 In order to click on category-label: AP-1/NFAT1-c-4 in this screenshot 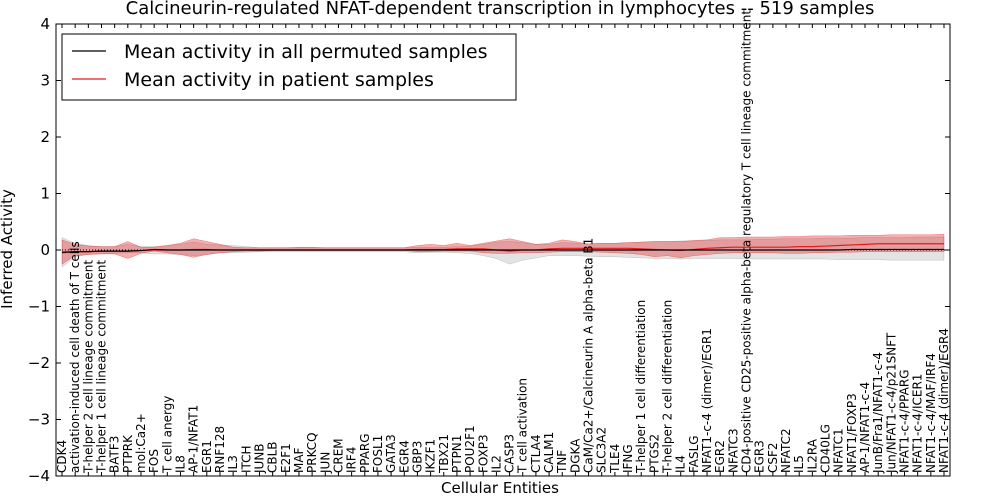, I will do `click(865, 427)`.